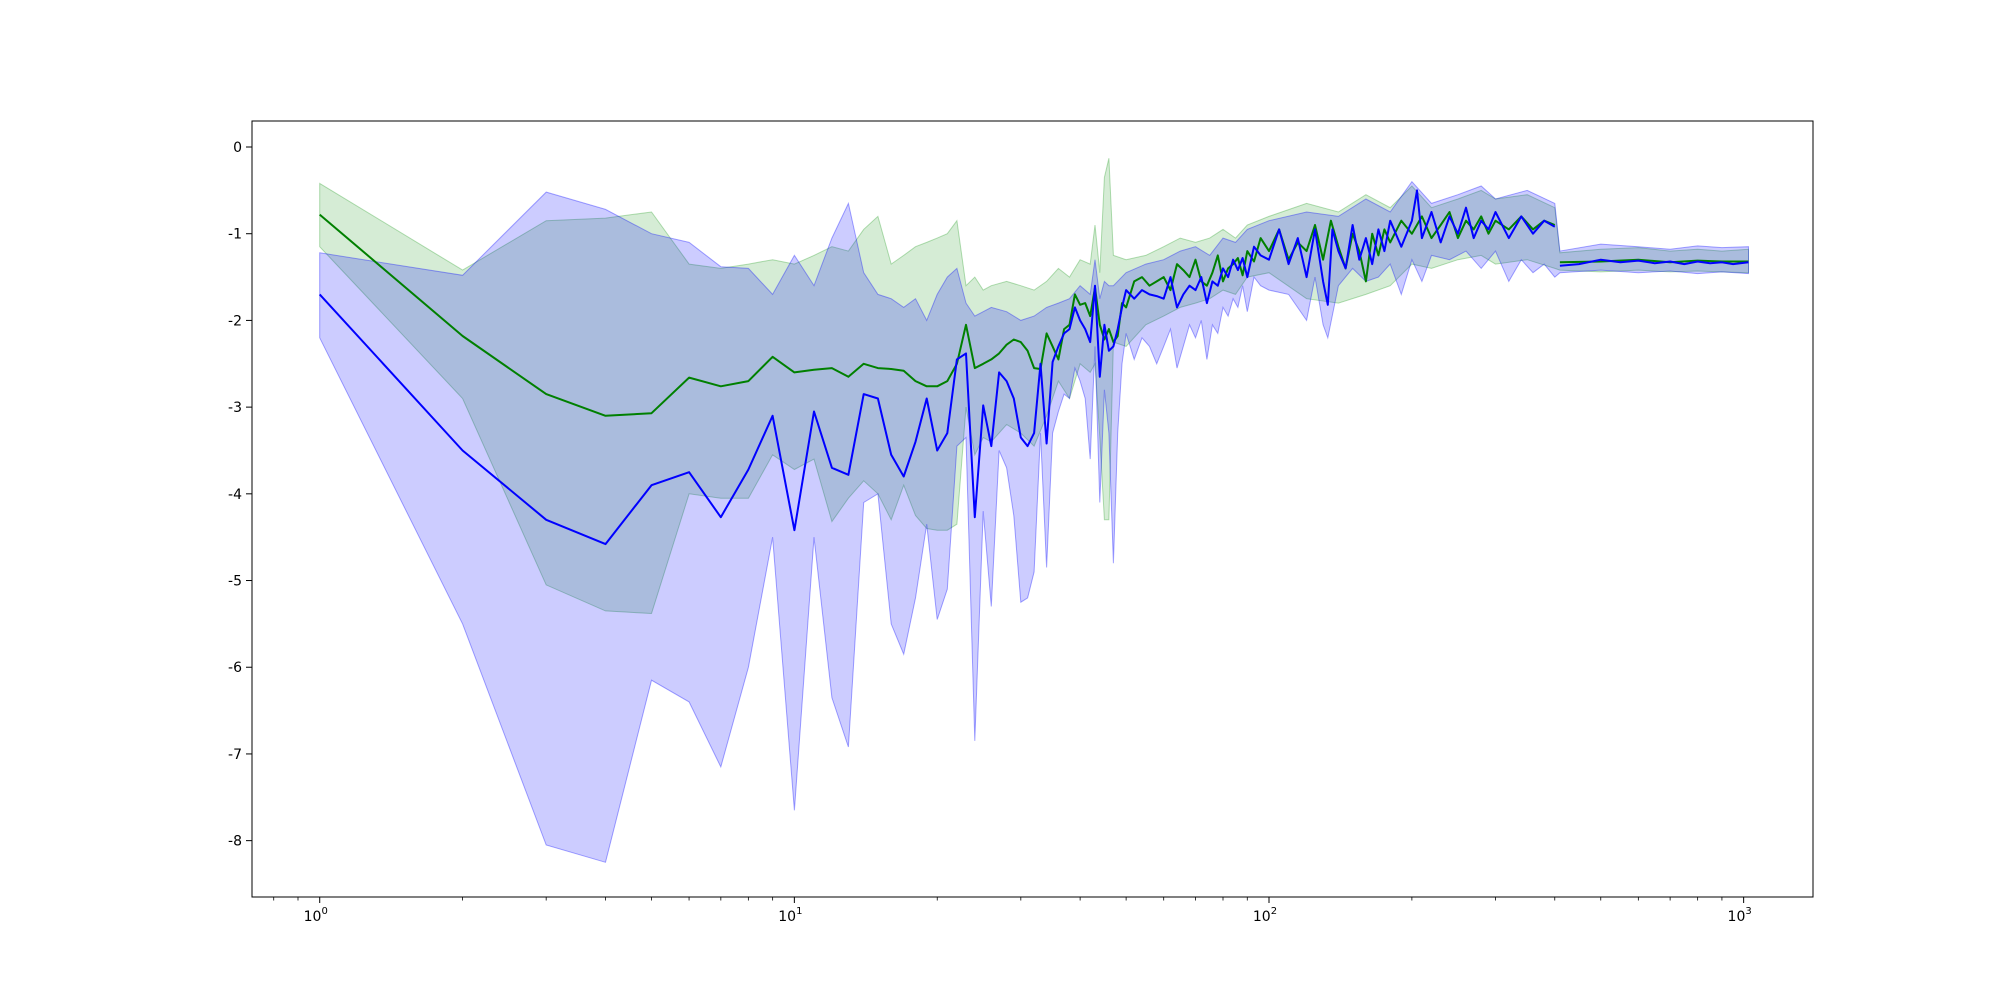  What do you see at coordinates (1265, 915) in the screenshot?
I see `x-tick-label: 10²` at bounding box center [1265, 915].